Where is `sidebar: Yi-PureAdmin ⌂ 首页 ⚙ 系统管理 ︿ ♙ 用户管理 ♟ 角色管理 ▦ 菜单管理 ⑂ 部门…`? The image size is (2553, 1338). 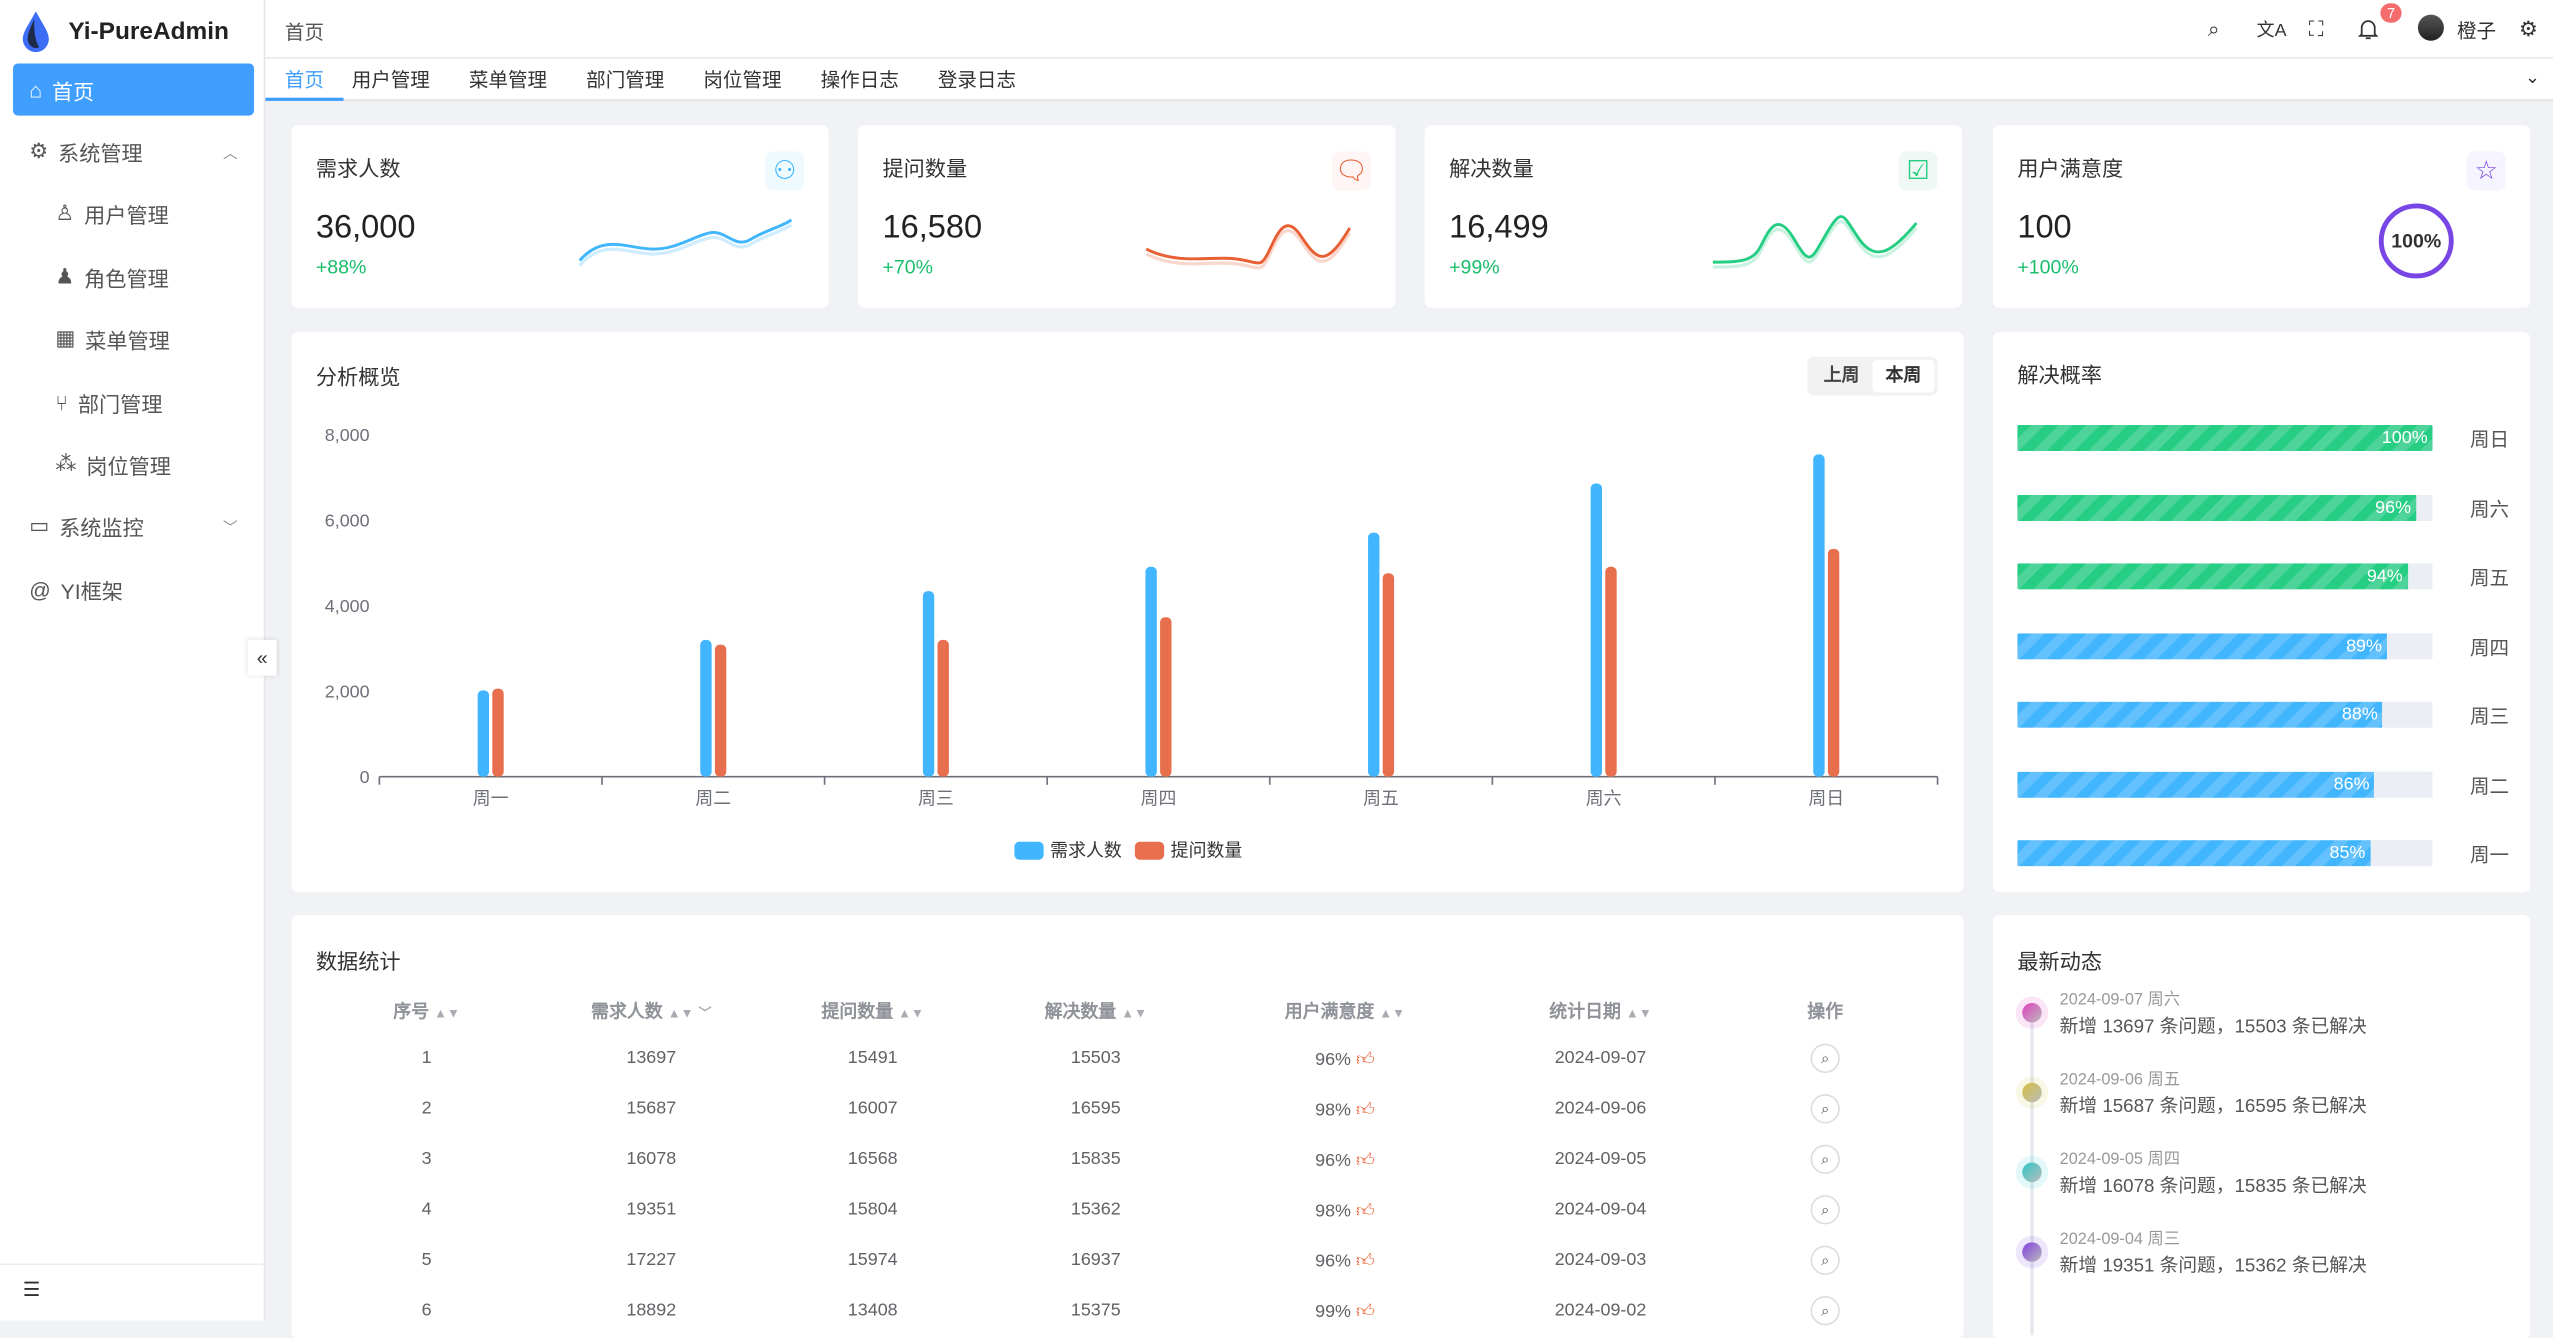
sidebar: Yi-PureAdmin ⌂ 首页 ⚙ 系统管理 ︿ ♙ 用户管理 ♟ 角色管理 ▦ 菜单管理 ⑂ 部门… is located at coordinates (138, 660).